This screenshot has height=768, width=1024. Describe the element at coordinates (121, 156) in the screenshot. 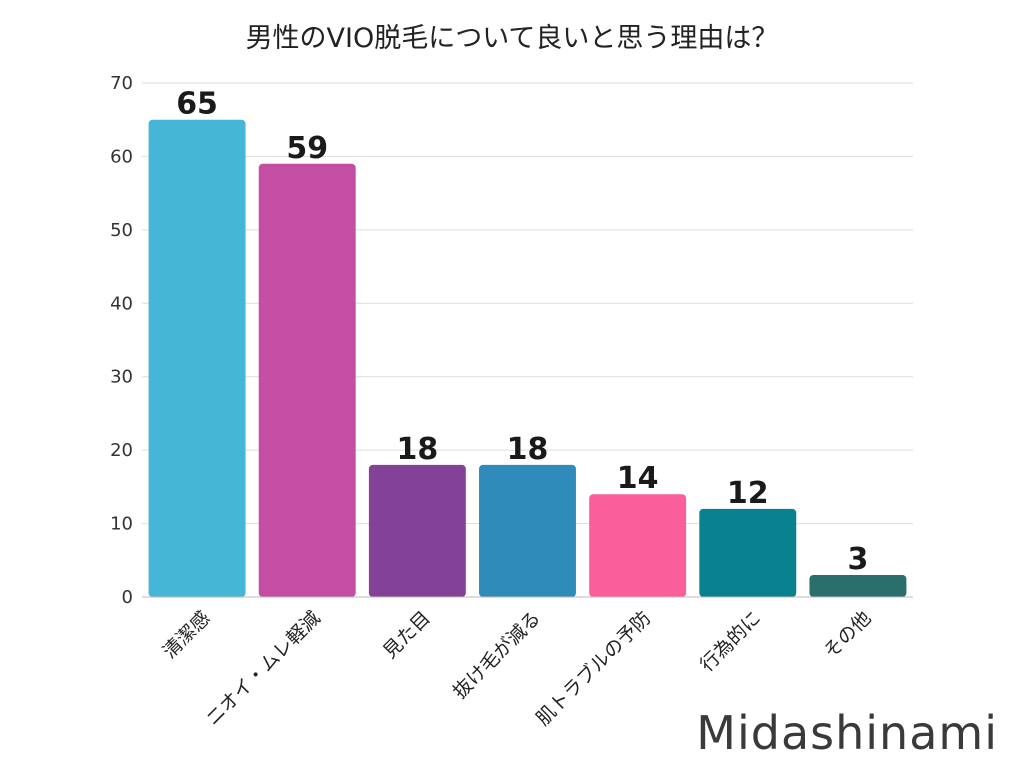

I see `y-tick-label: 60` at that location.